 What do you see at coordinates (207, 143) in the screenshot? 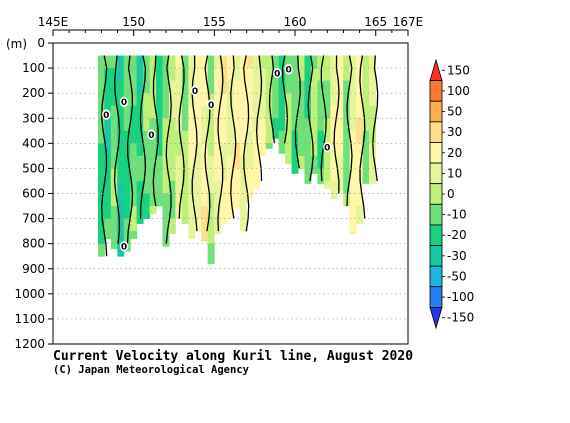
I see `contour-line` at bounding box center [207, 143].